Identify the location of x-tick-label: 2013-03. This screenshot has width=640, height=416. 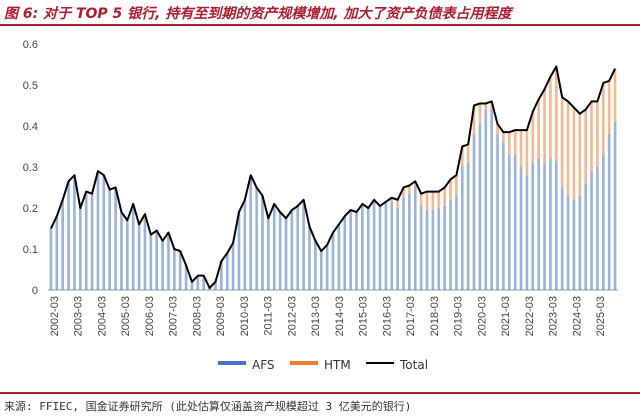
(316, 316).